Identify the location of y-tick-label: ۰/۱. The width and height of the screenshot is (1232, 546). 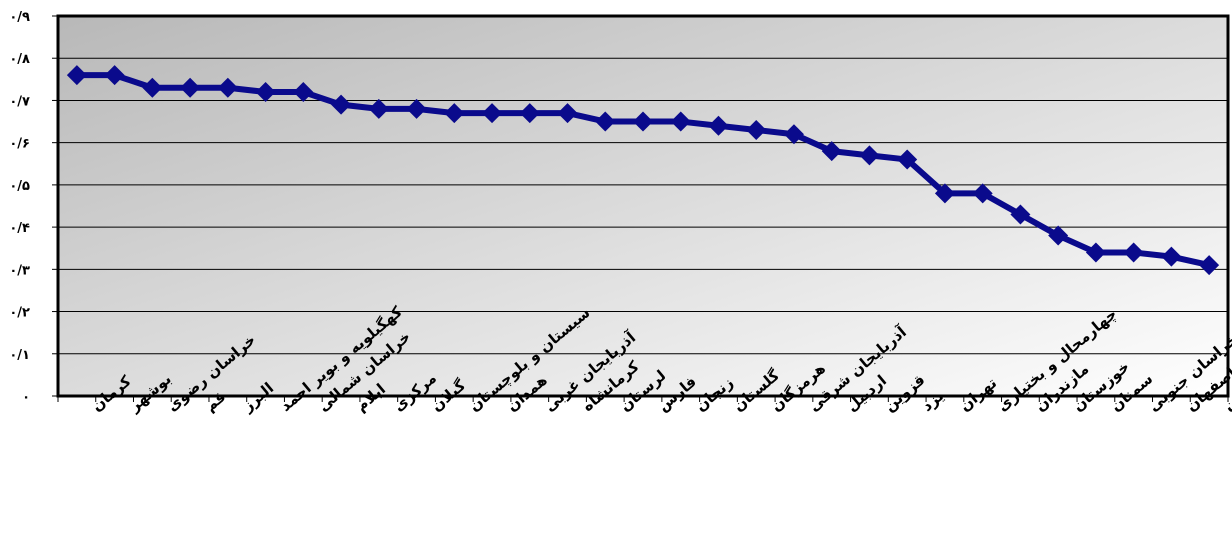
(19, 355).